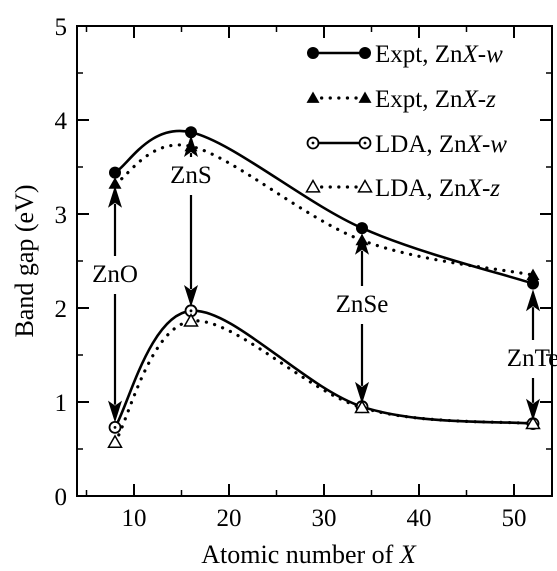 The image size is (557, 571). Describe the element at coordinates (61, 497) in the screenshot. I see `y-tick-label: 0` at that location.